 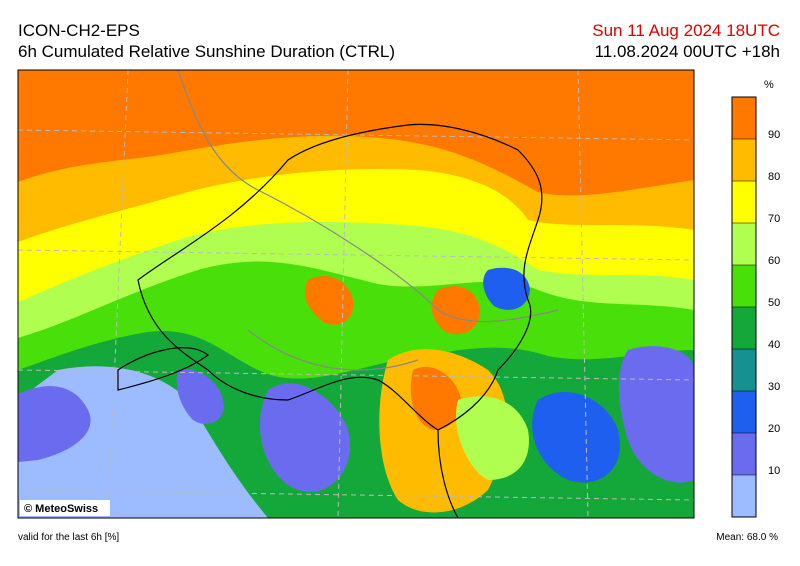 I want to click on colorbar: 10 20 30 40 50 60 70 80 90%, so click(x=755, y=298).